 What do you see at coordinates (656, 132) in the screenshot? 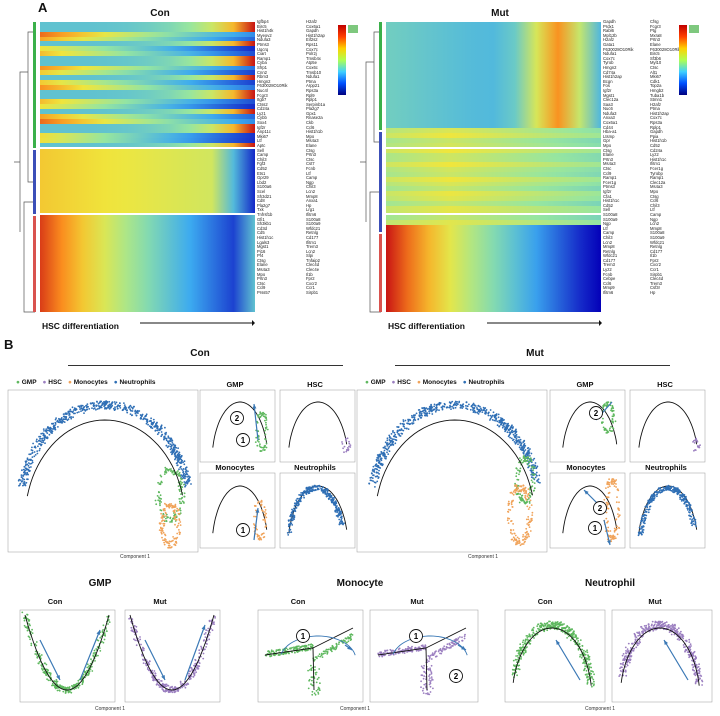
I see `gene-label: Gapdh` at bounding box center [656, 132].